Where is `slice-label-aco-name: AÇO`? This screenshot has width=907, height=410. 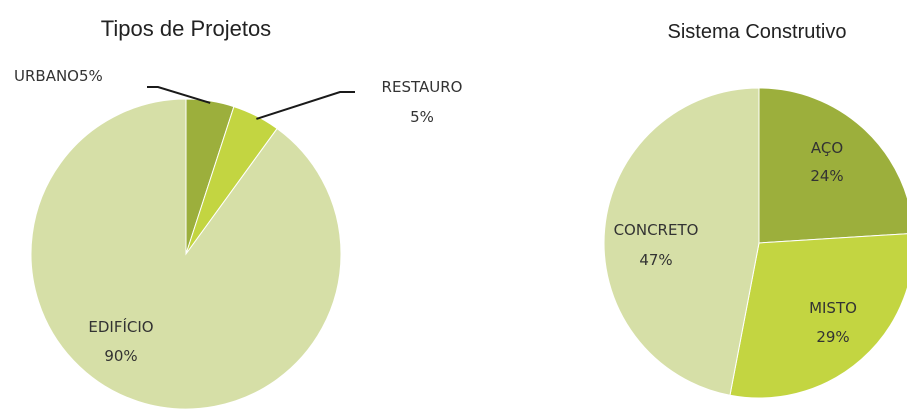
slice-label-aco-name: AÇO is located at coordinates (827, 148).